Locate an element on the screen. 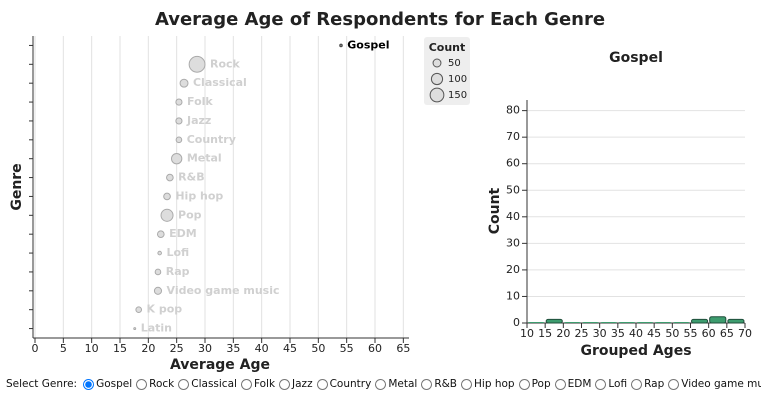 This screenshot has height=405, width=761. y-tick-label: 20 is located at coordinates (513, 269).